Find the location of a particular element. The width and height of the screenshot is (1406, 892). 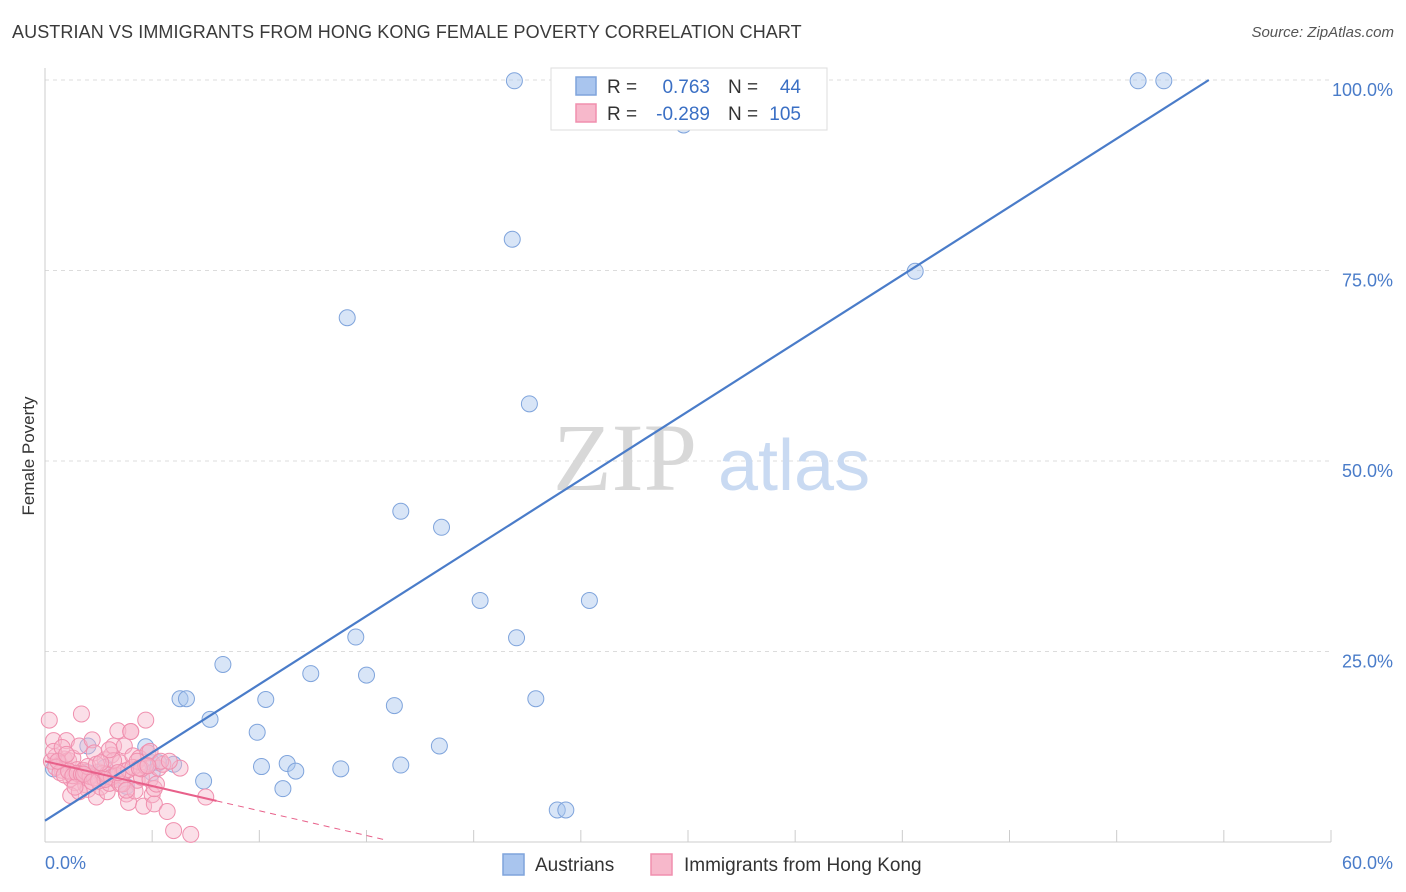

x-tick-label: 60.0% is located at coordinates (1367, 863).